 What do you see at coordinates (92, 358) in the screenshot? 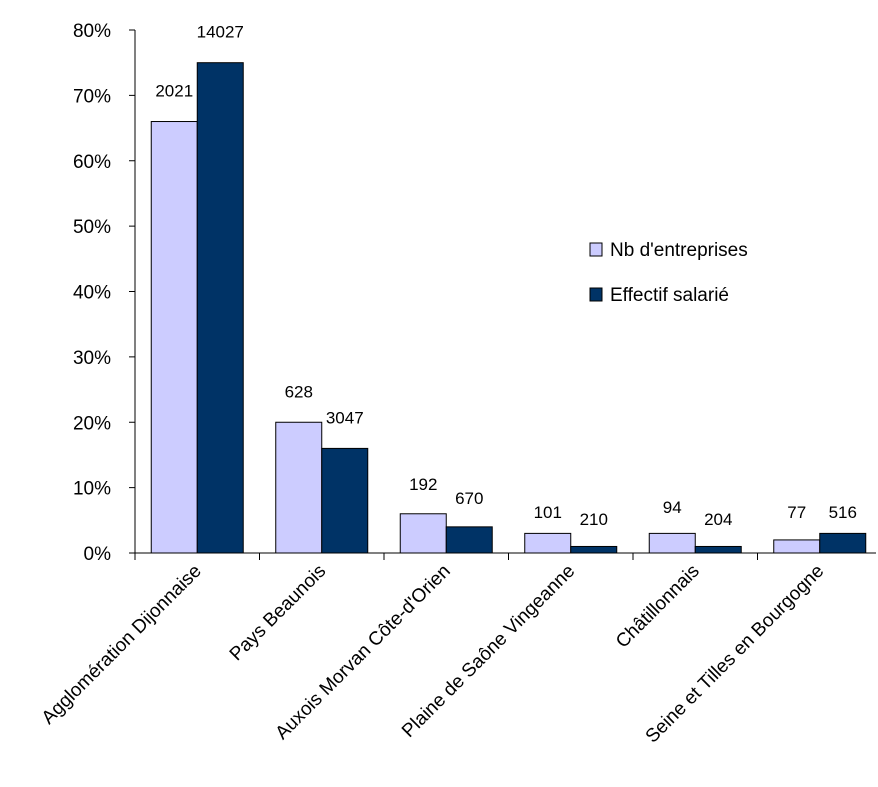
I see `y-tick-label: 30%` at bounding box center [92, 358].